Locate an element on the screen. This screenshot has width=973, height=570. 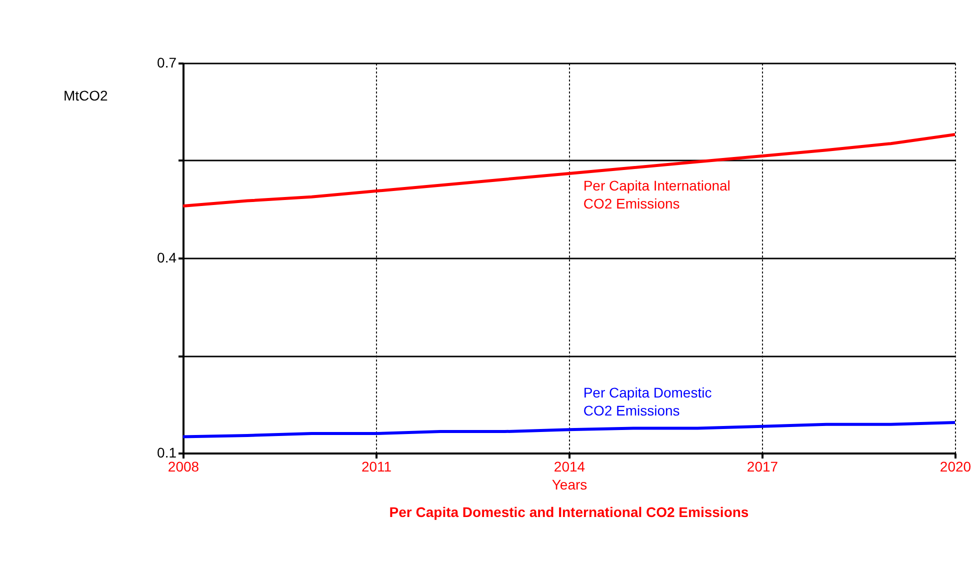
x-tick-label: 2008 is located at coordinates (184, 466).